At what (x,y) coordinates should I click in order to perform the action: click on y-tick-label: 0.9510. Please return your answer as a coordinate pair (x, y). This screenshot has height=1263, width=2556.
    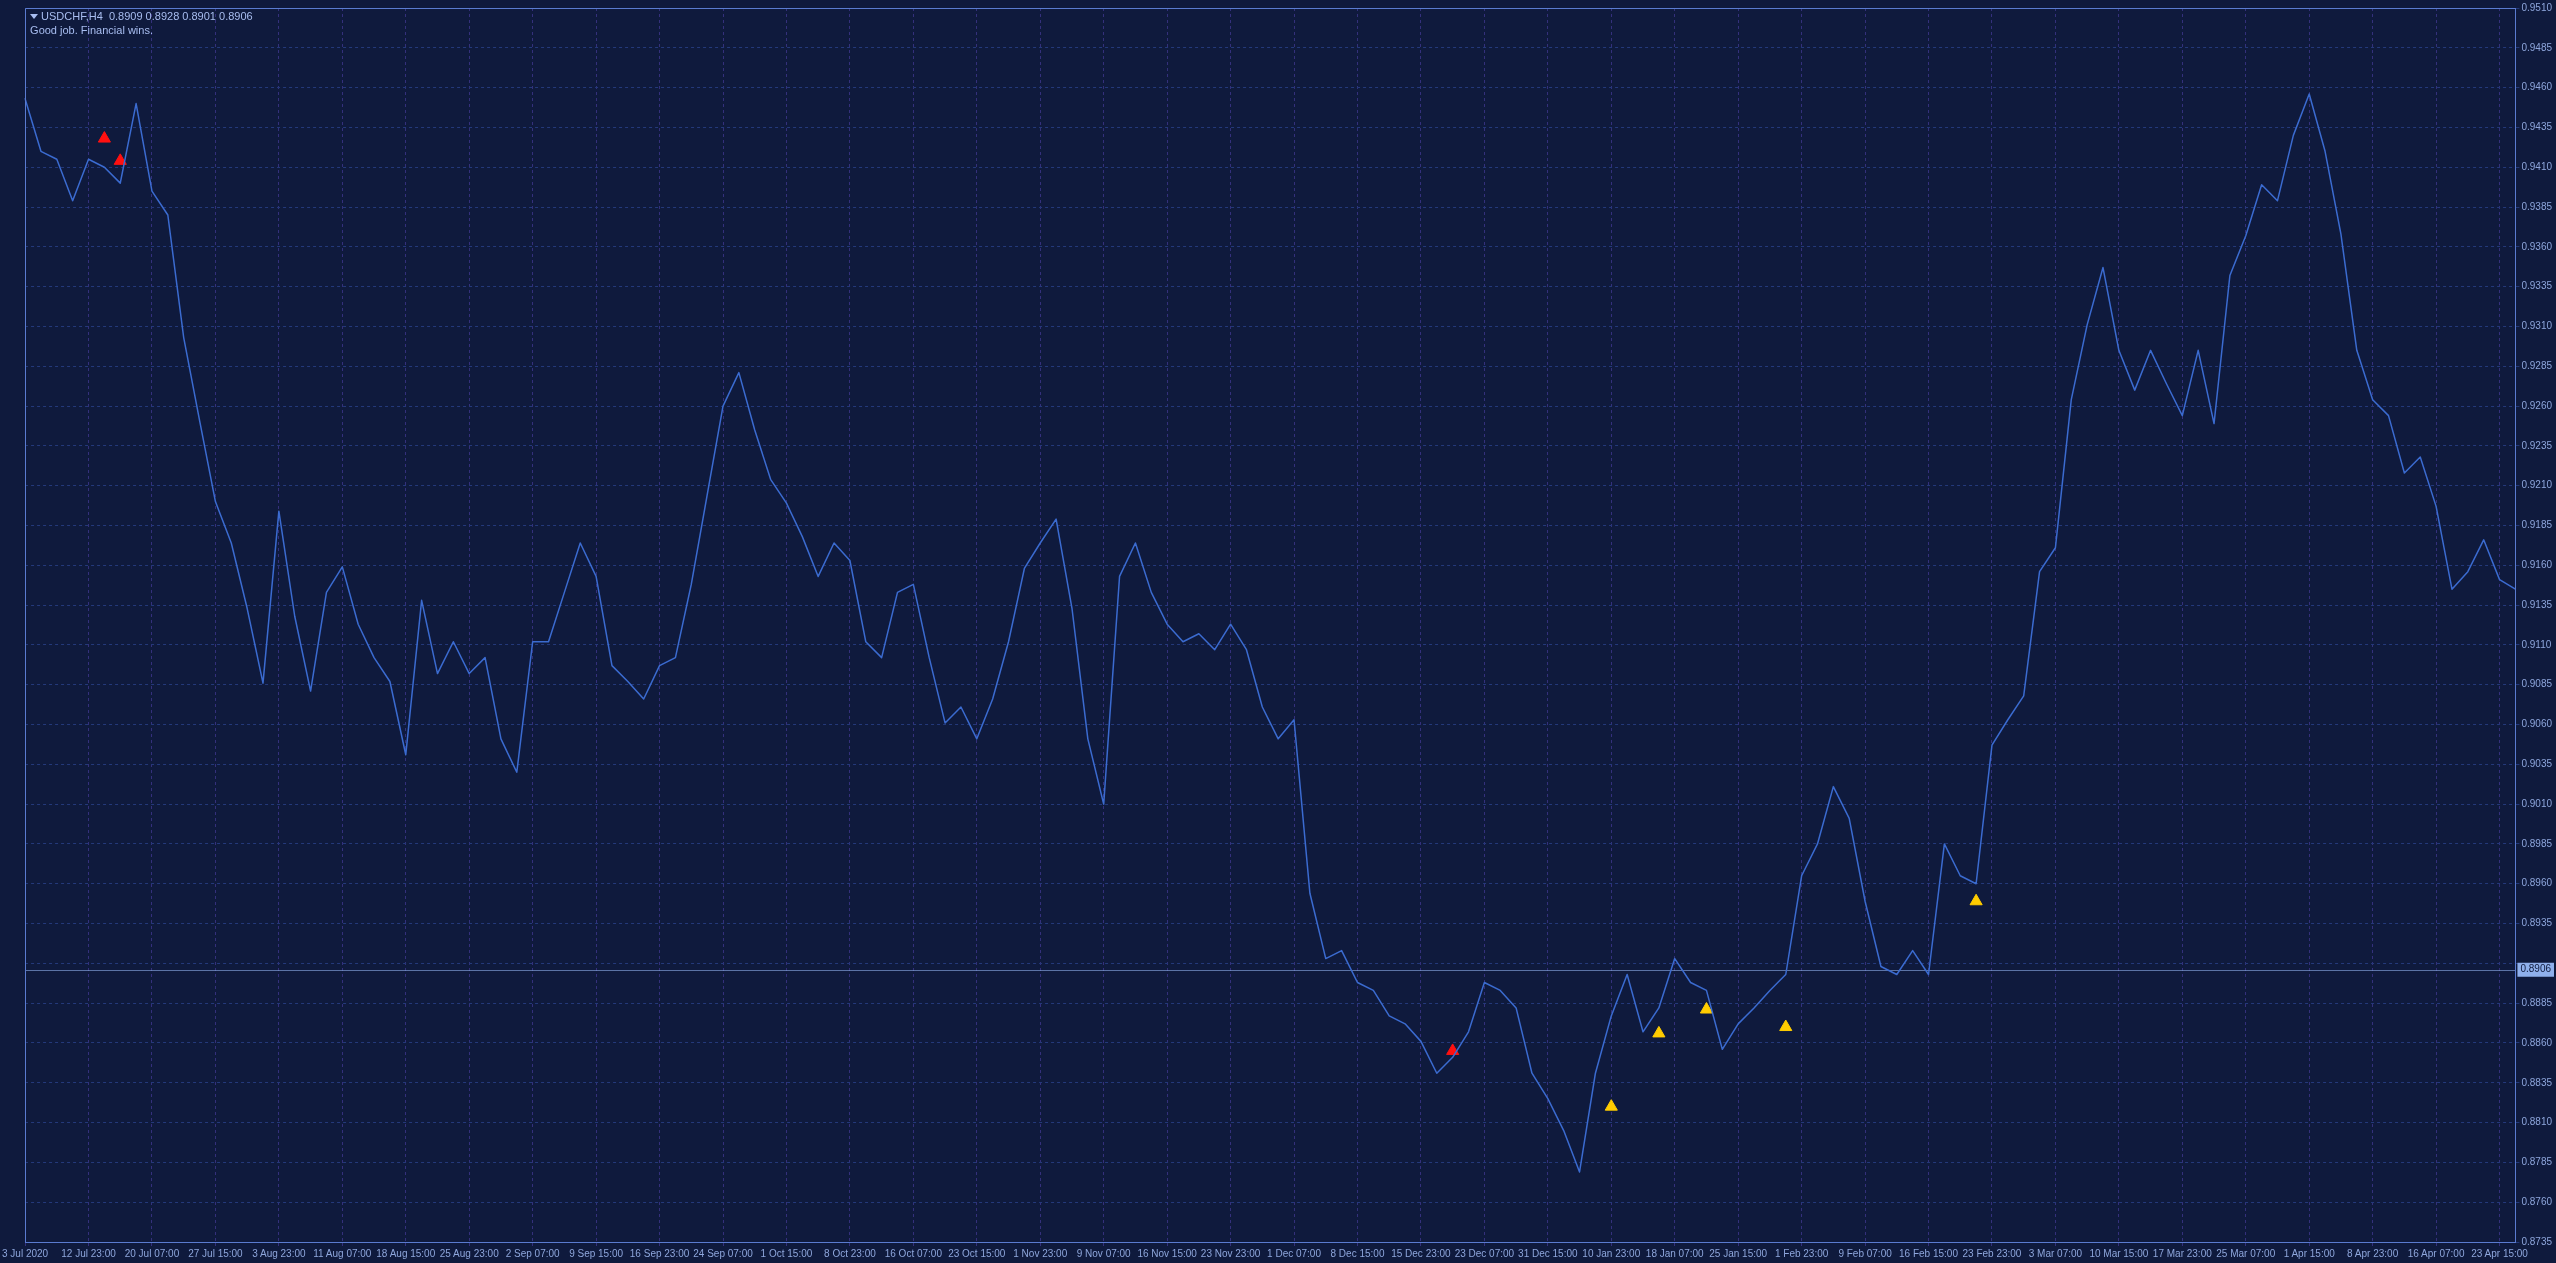
    Looking at the image, I should click on (2537, 7).